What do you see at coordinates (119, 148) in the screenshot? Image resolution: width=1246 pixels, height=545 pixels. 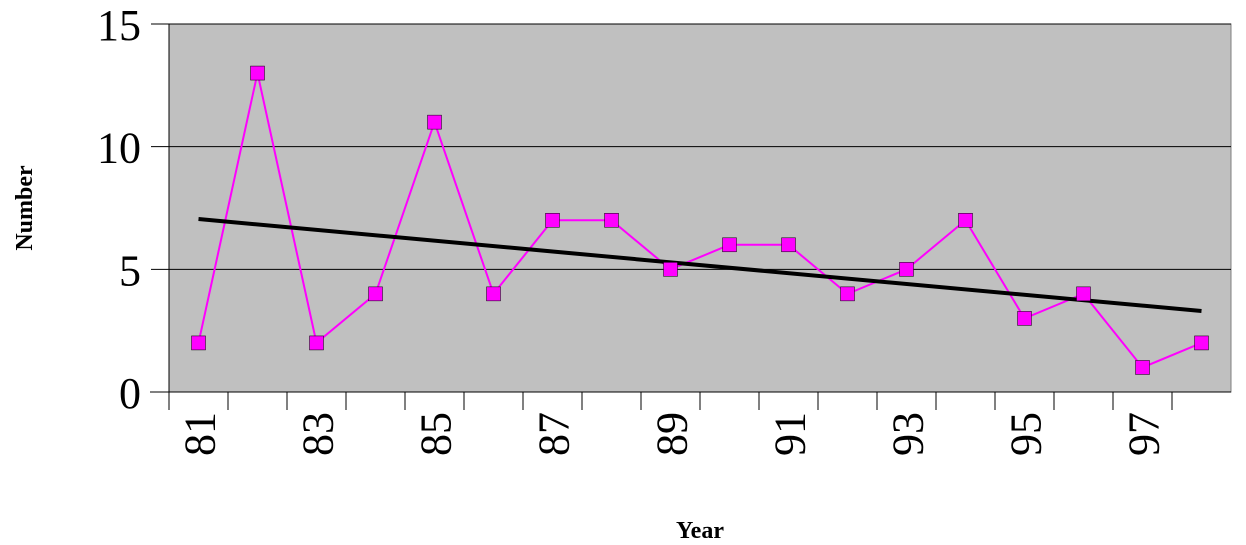 I see `y-tick-label: 10` at bounding box center [119, 148].